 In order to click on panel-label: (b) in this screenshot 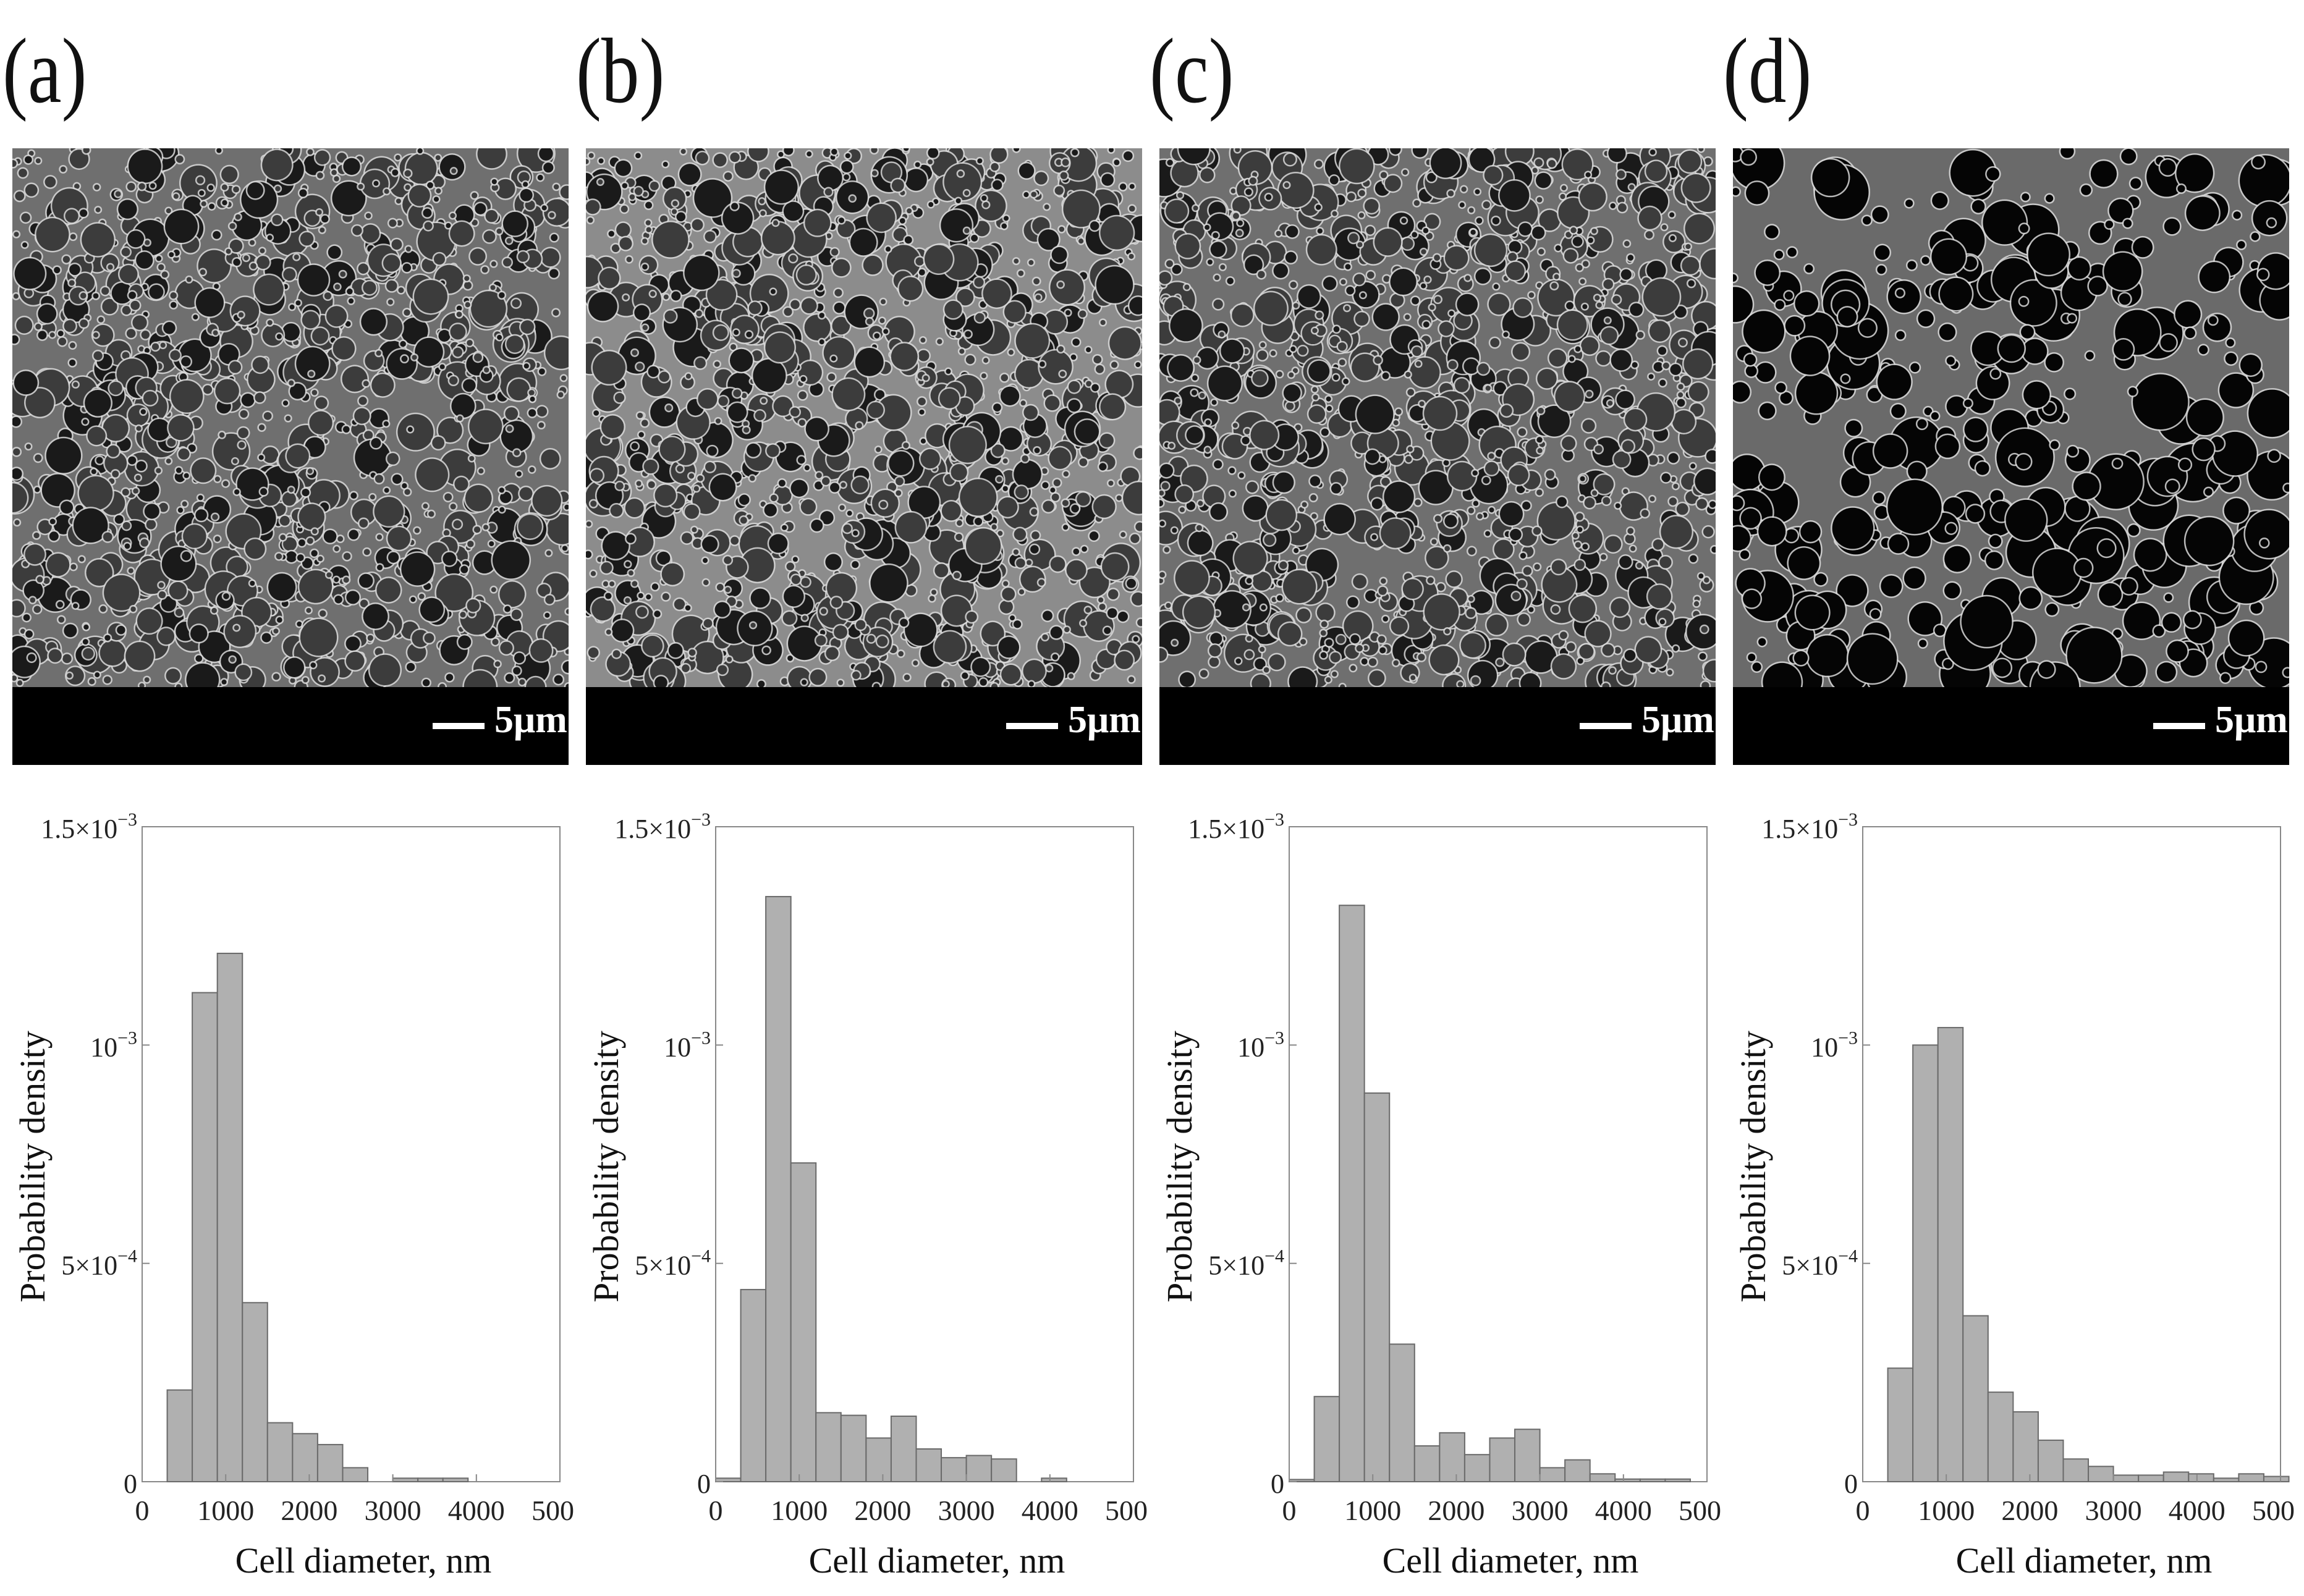, I will do `click(621, 71)`.